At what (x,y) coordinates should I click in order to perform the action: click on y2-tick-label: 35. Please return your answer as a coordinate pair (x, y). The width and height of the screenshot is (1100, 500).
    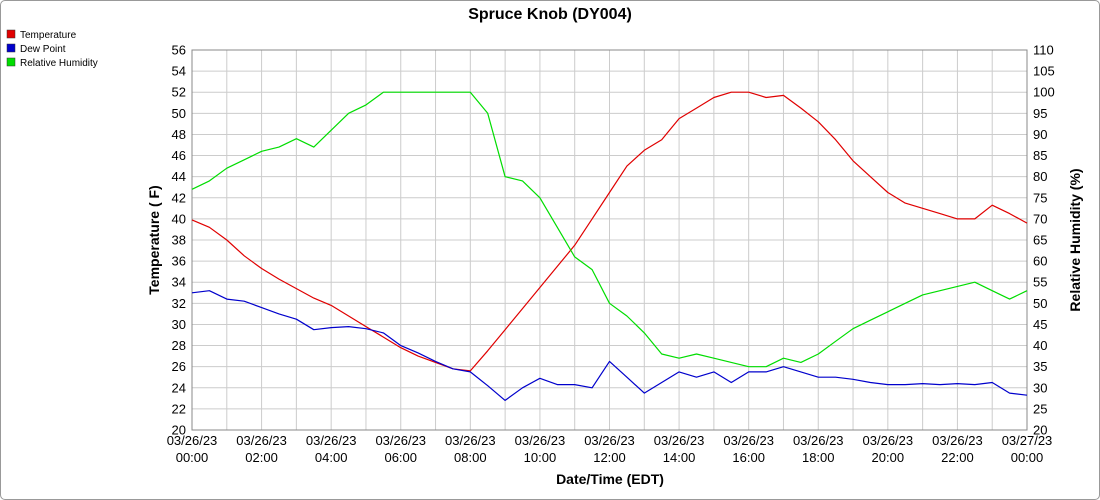
    Looking at the image, I should click on (1040, 366).